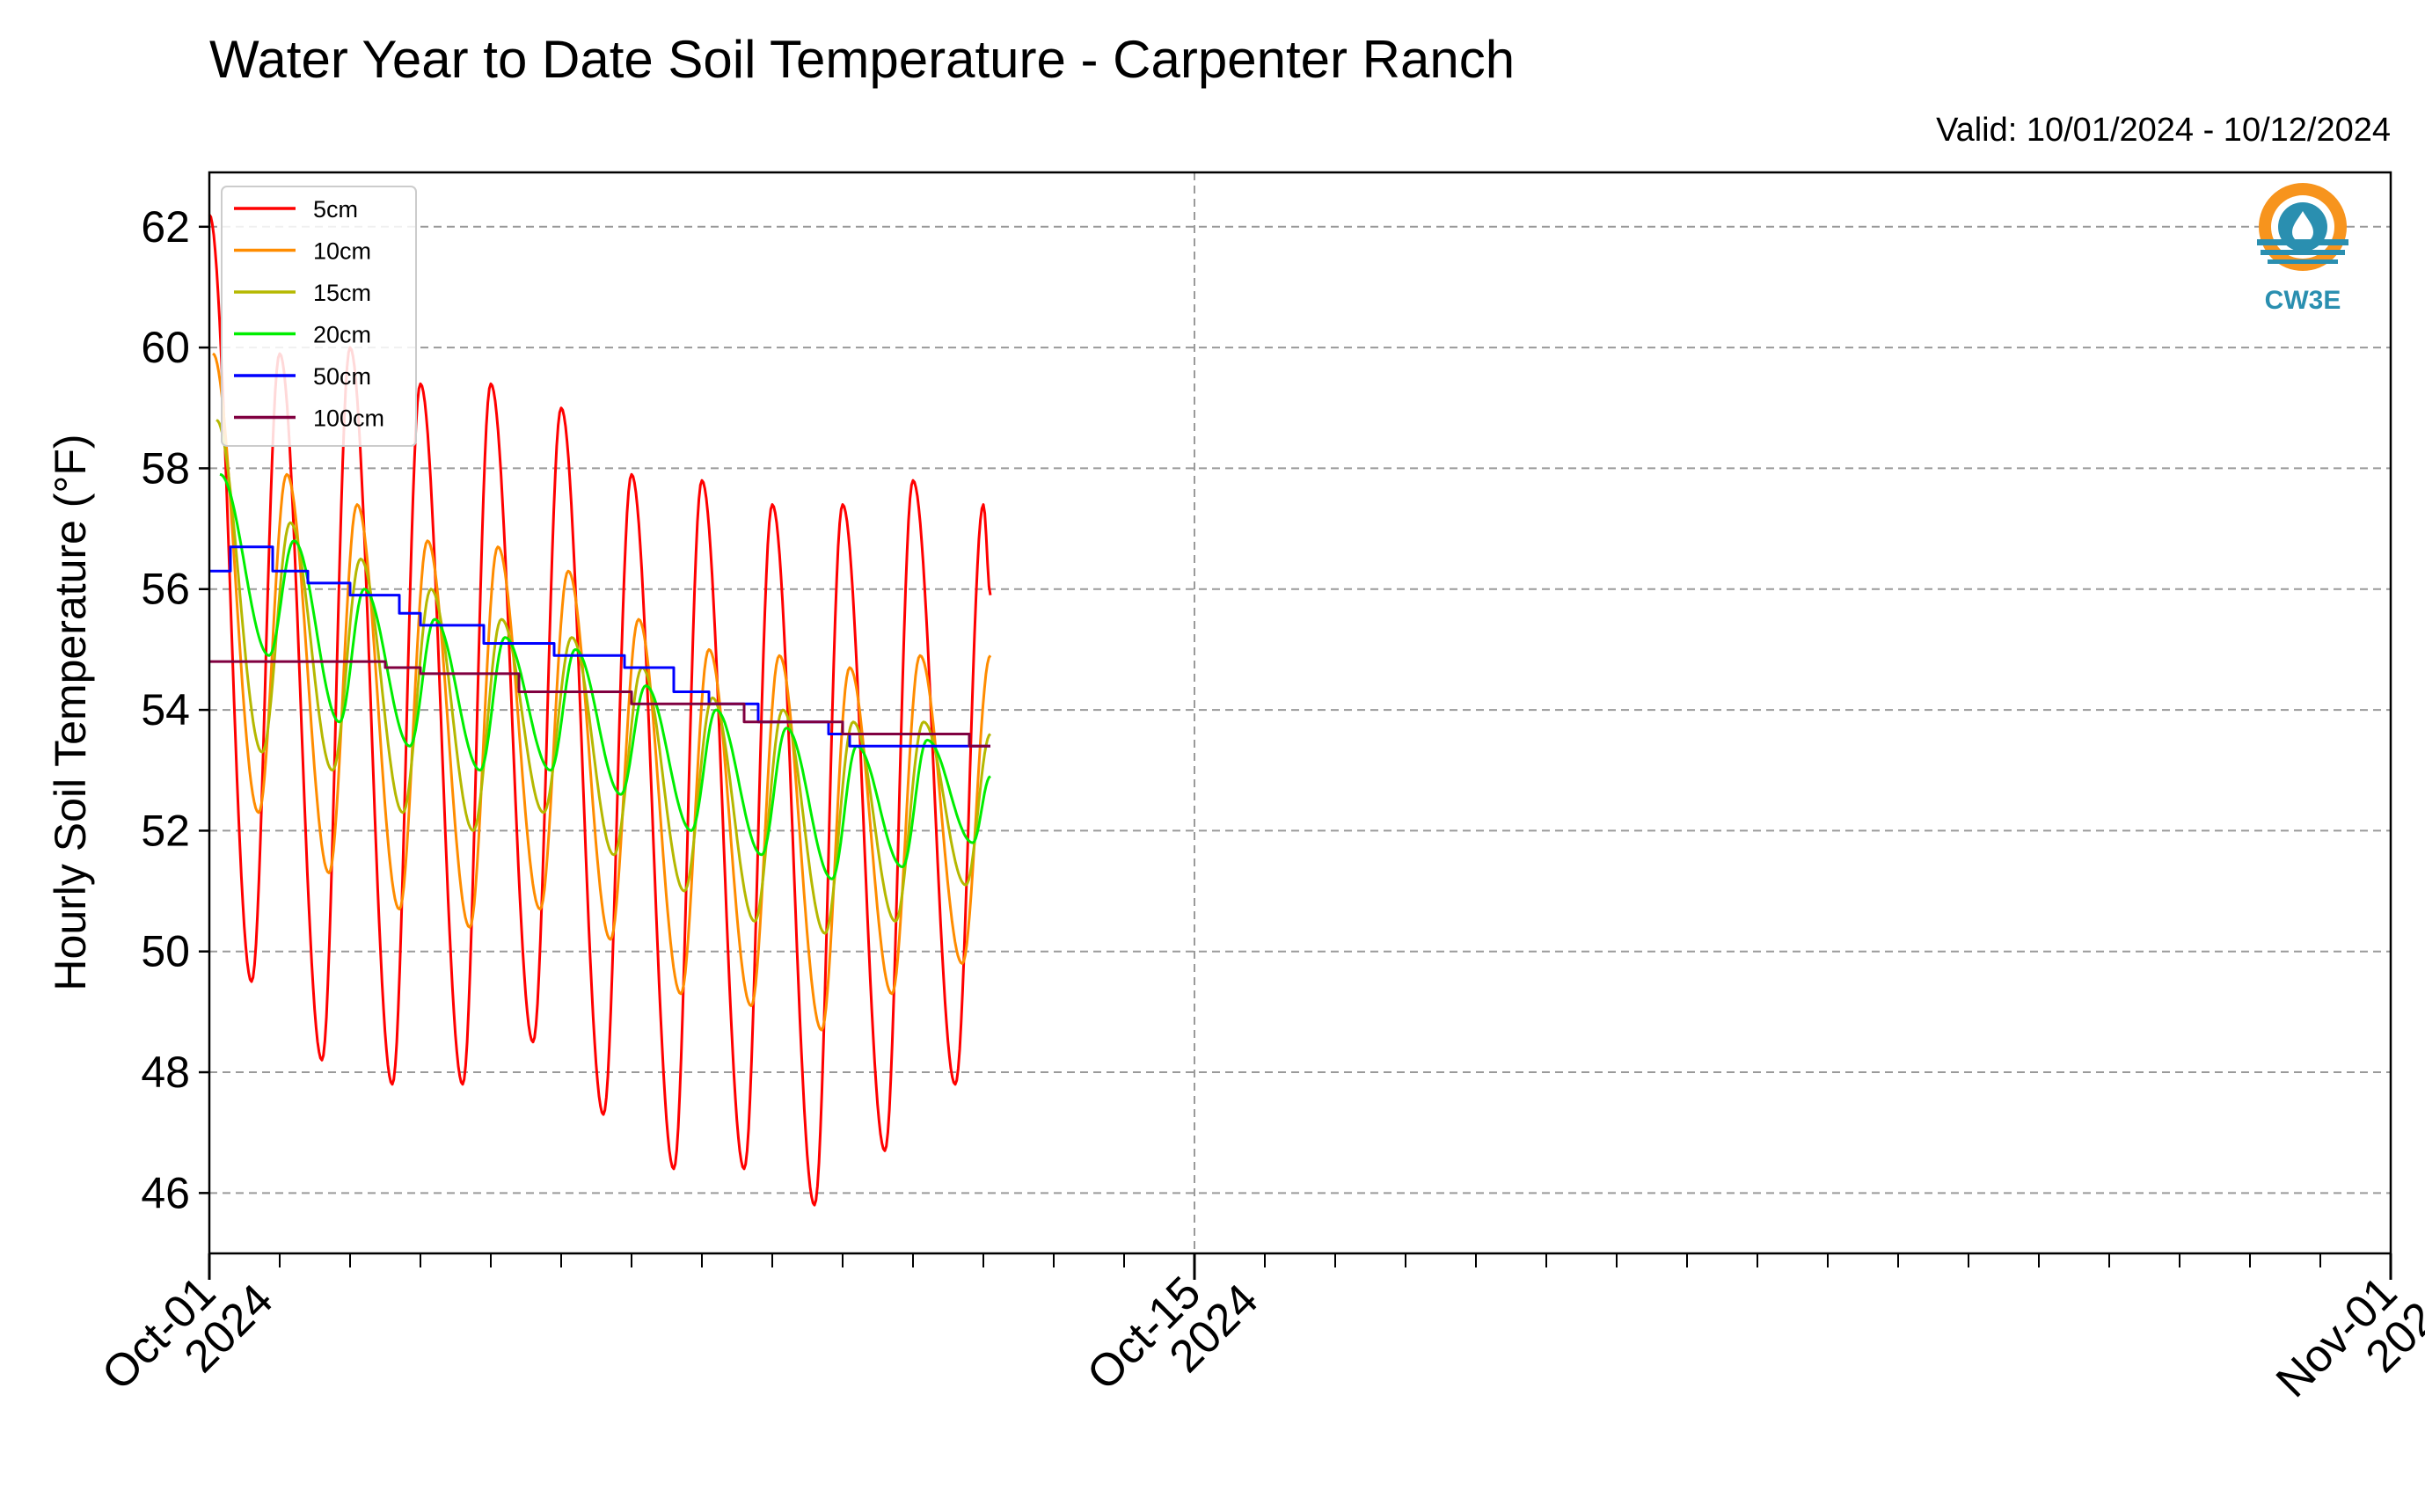 This screenshot has height=1512, width=2425. I want to click on y-tick-label: 54, so click(165, 709).